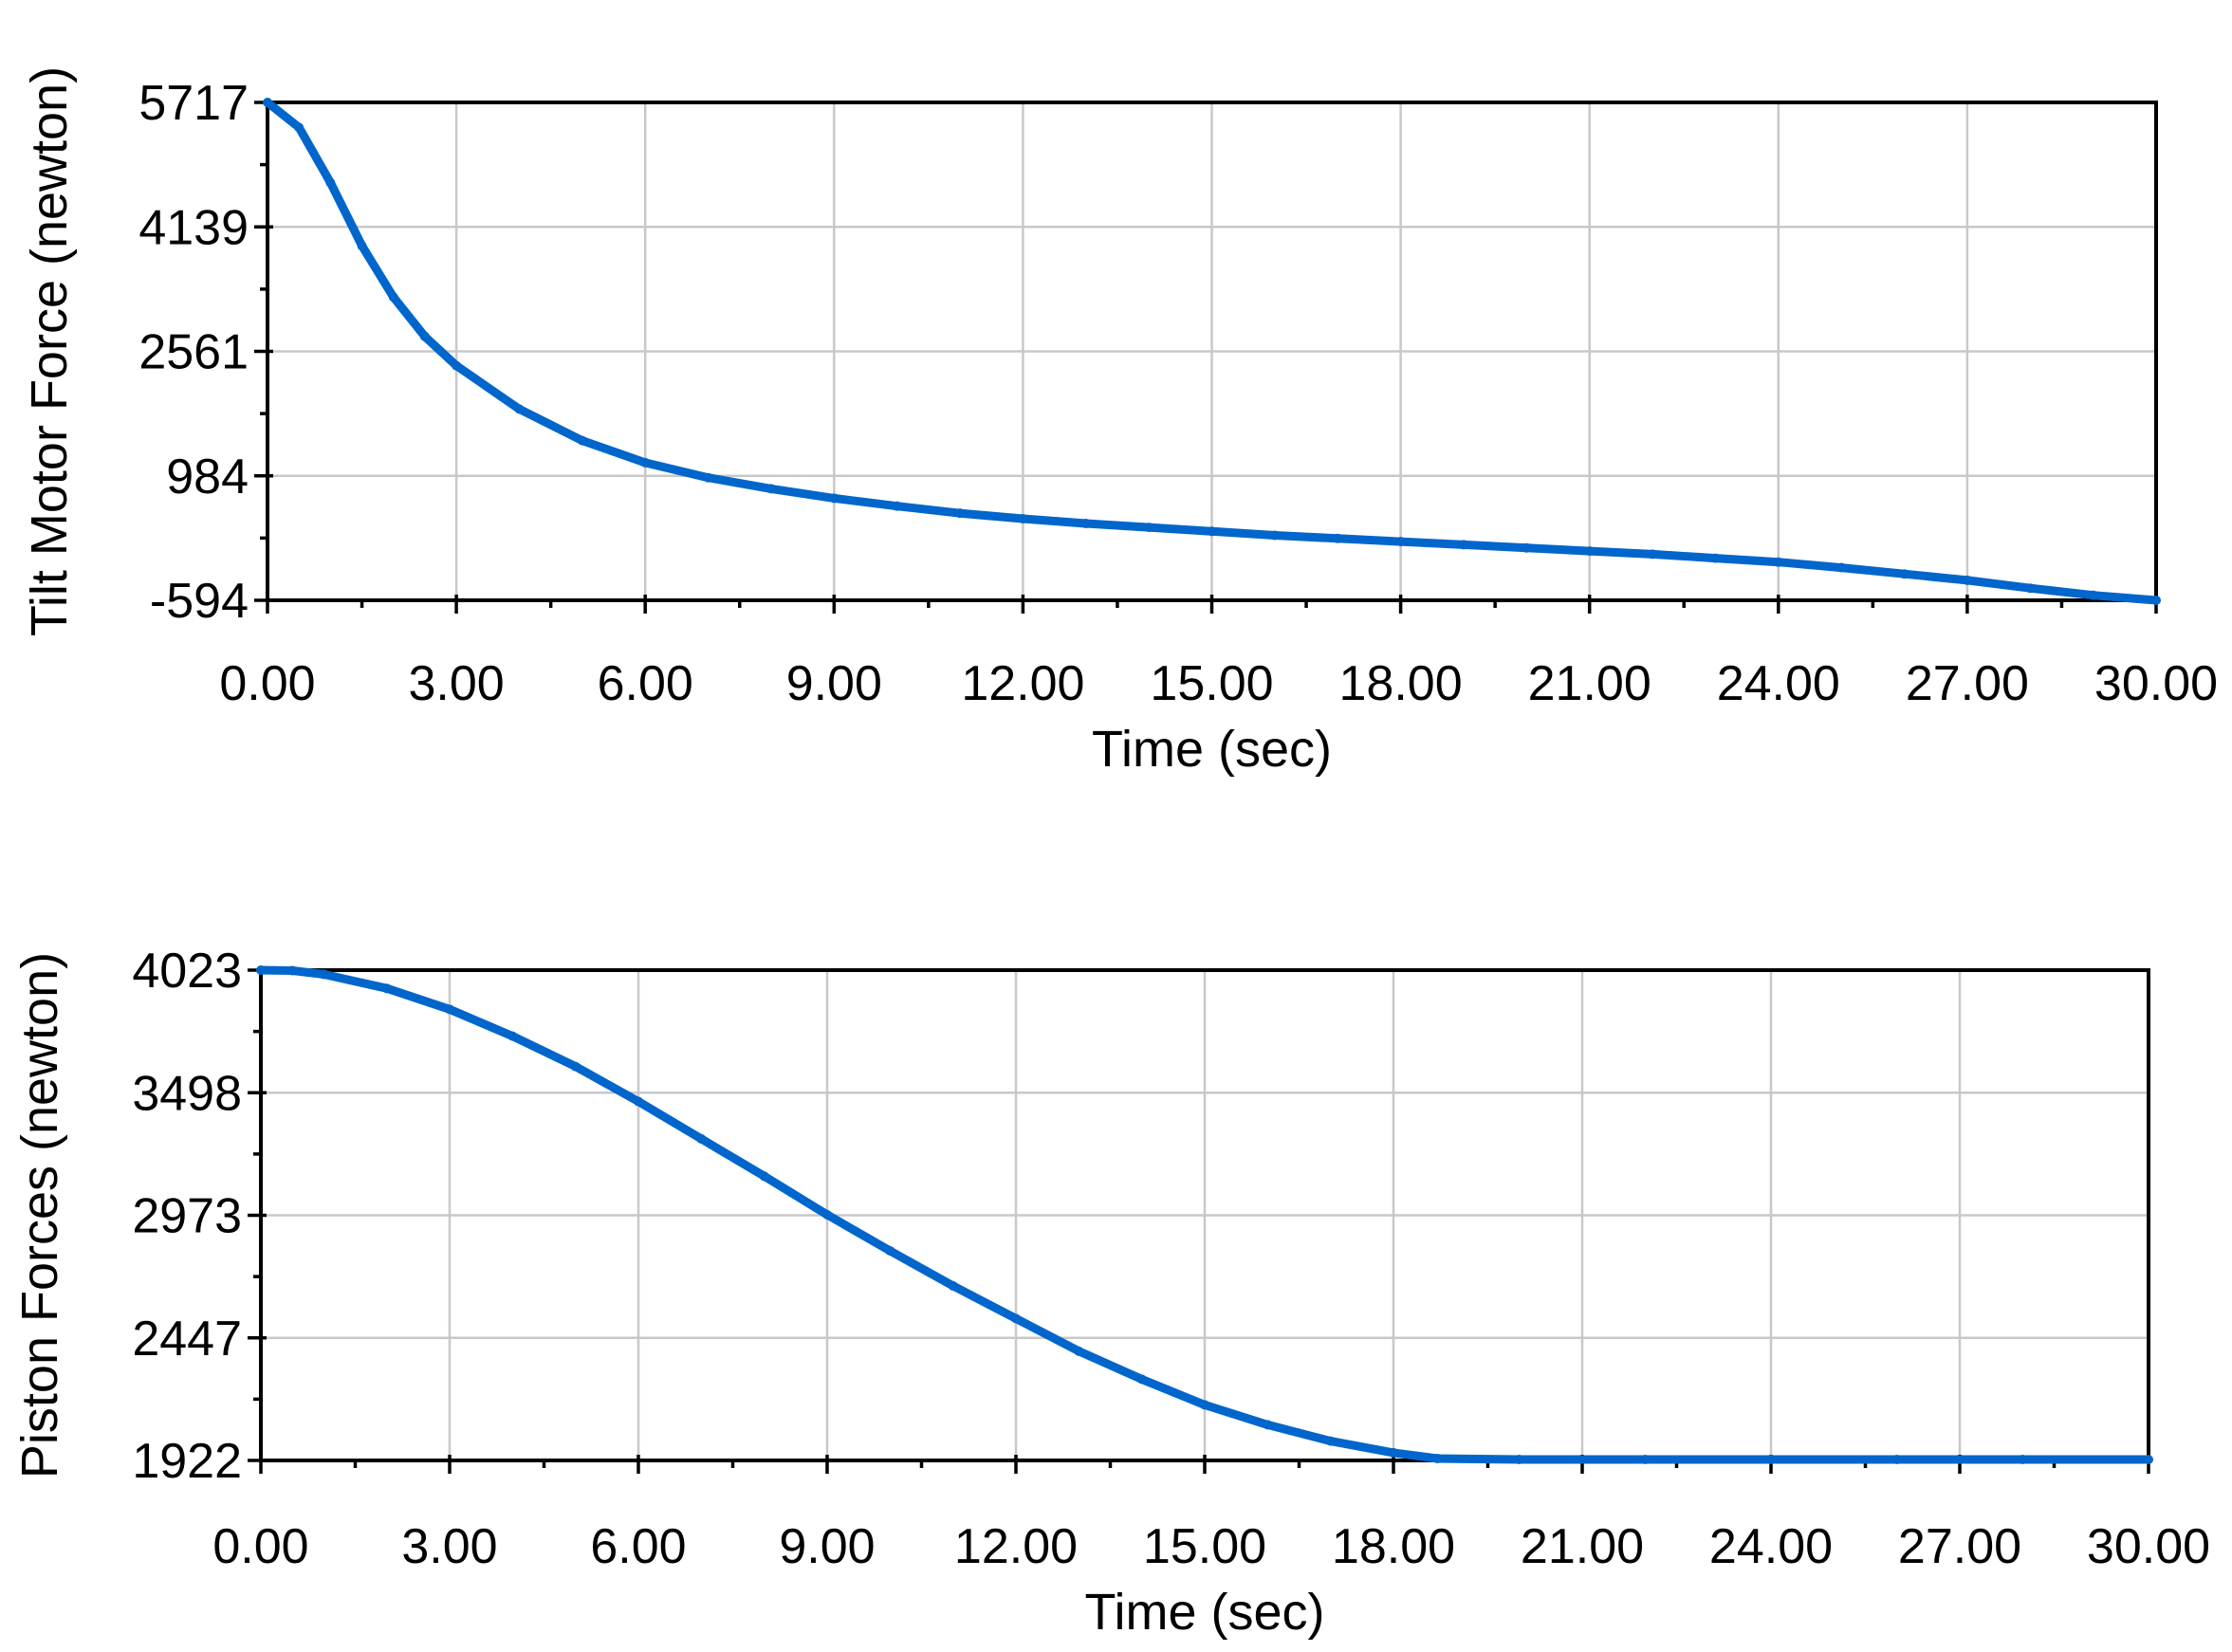  Describe the element at coordinates (187, 972) in the screenshot. I see `y-tick-label: 4023` at that location.